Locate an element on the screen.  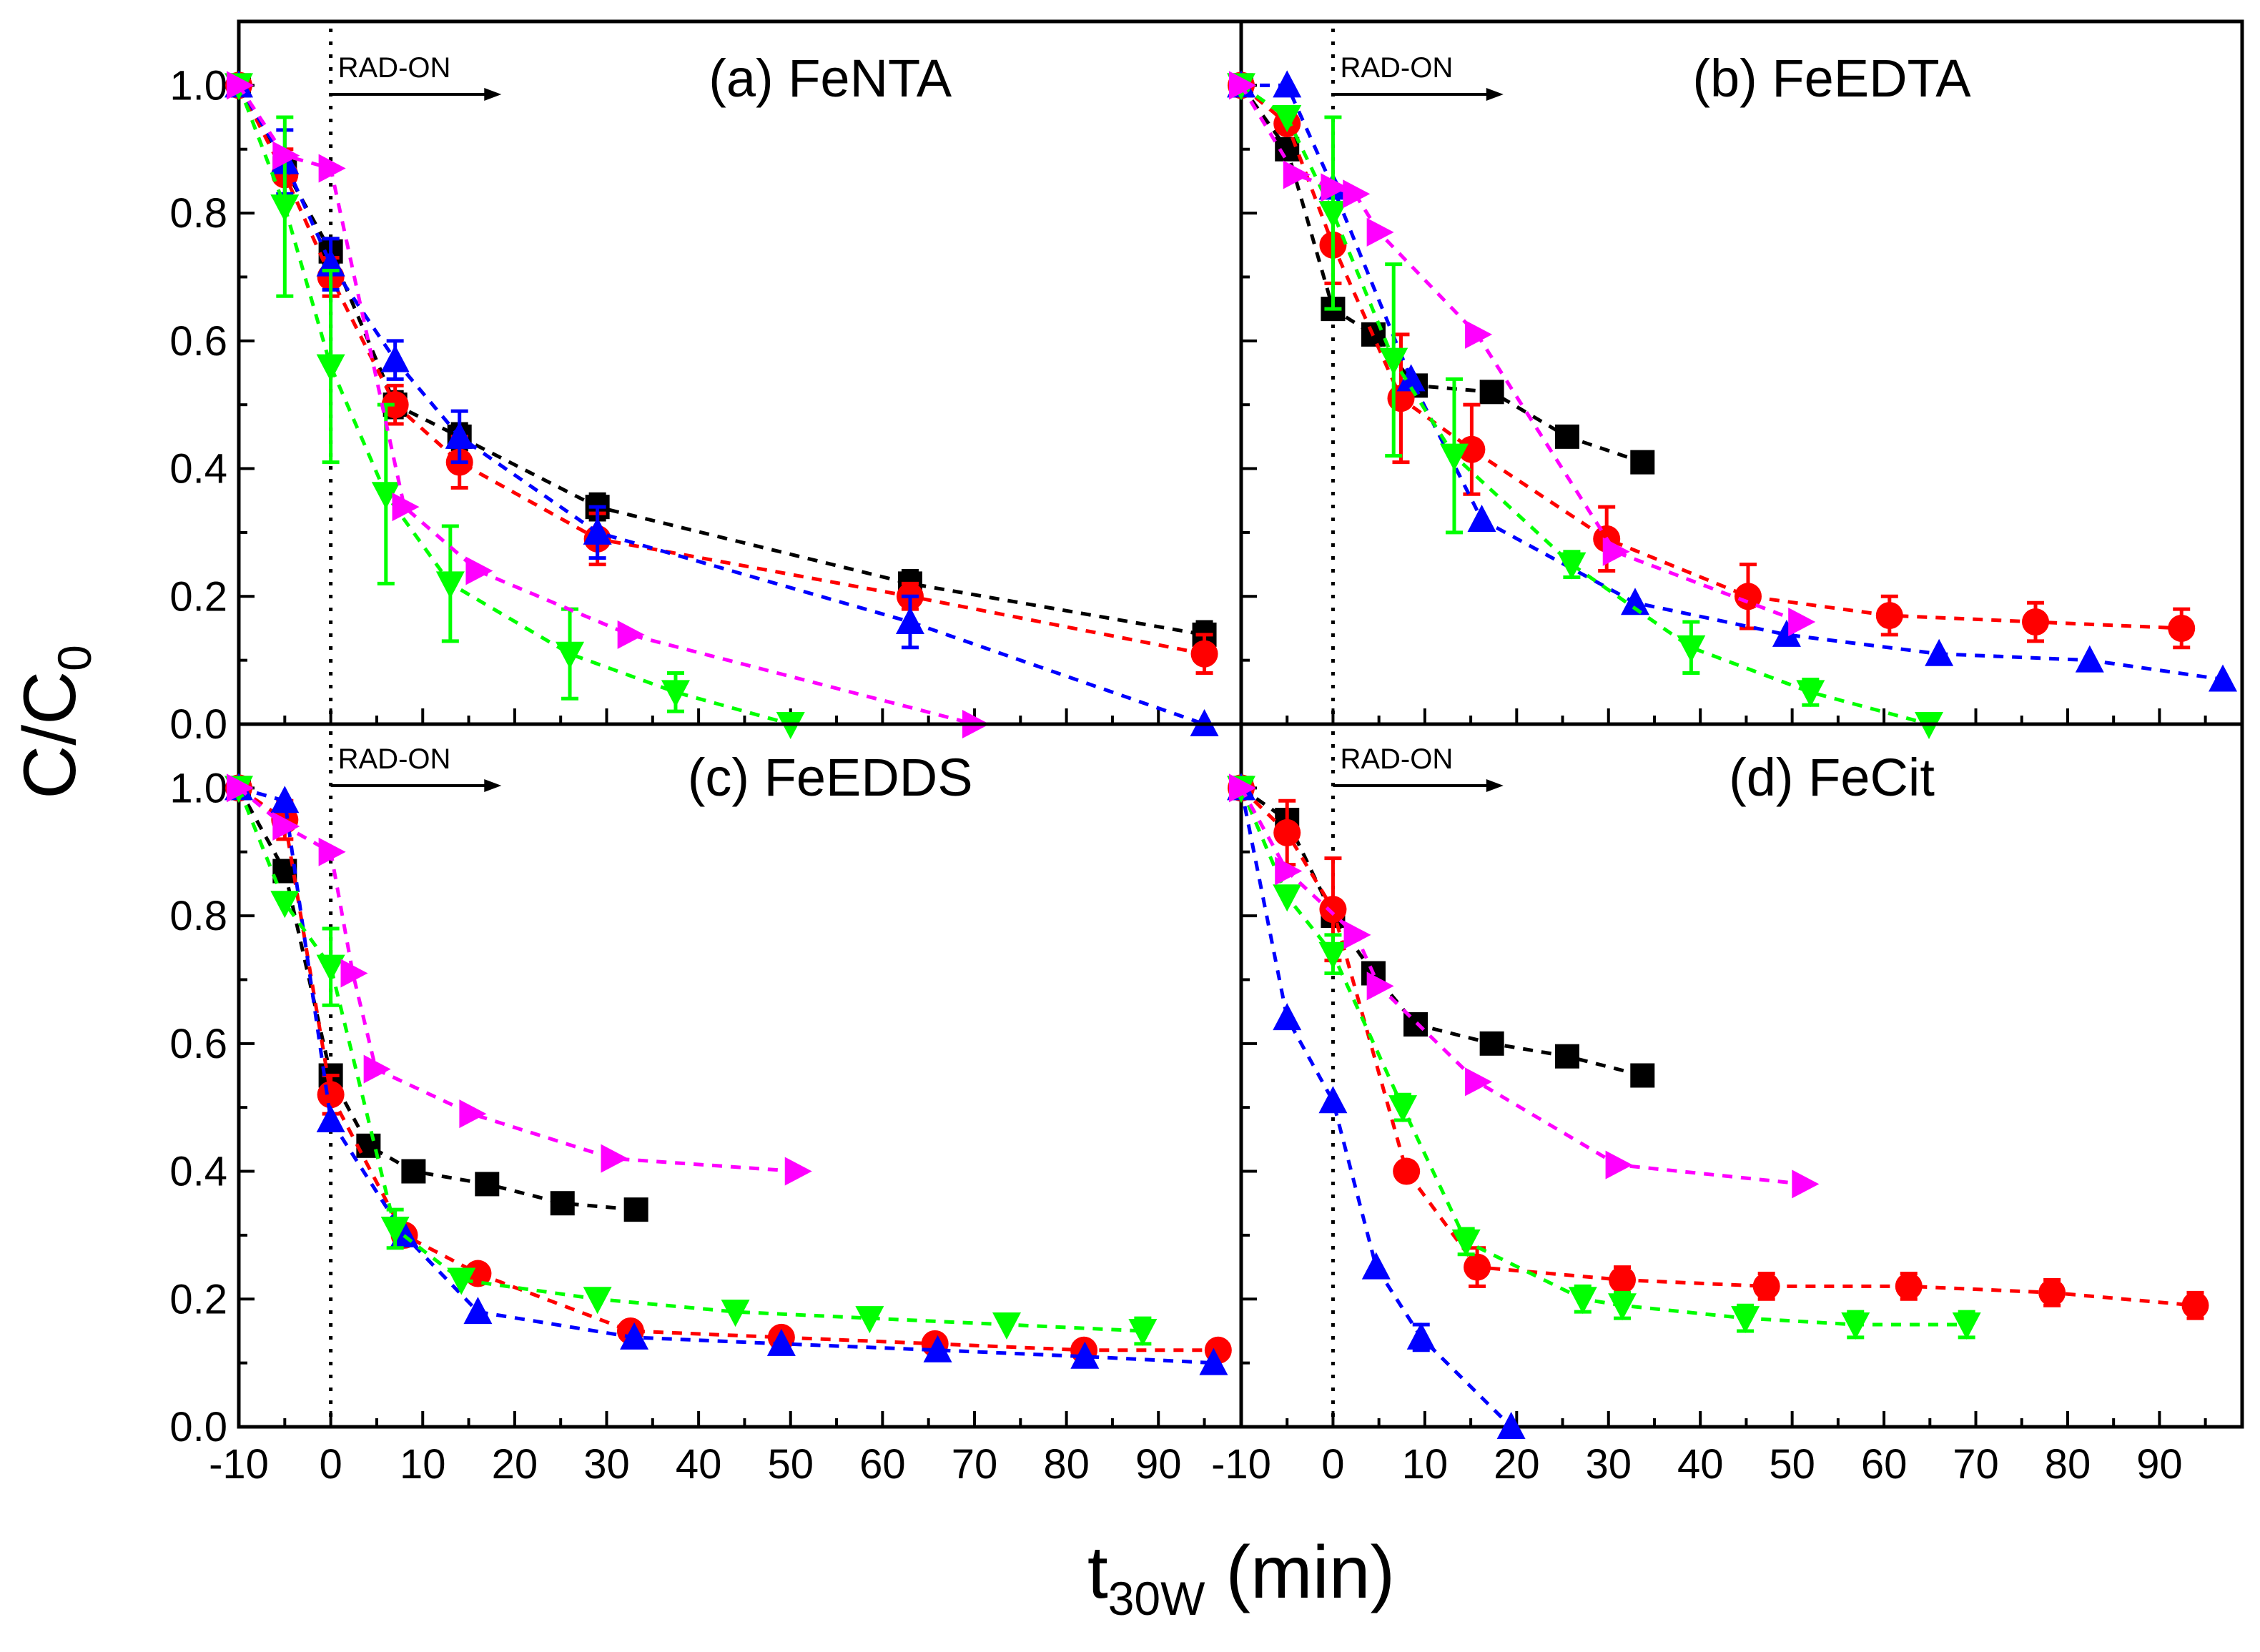
panel-title: (d) FeCit is located at coordinates (1832, 777).